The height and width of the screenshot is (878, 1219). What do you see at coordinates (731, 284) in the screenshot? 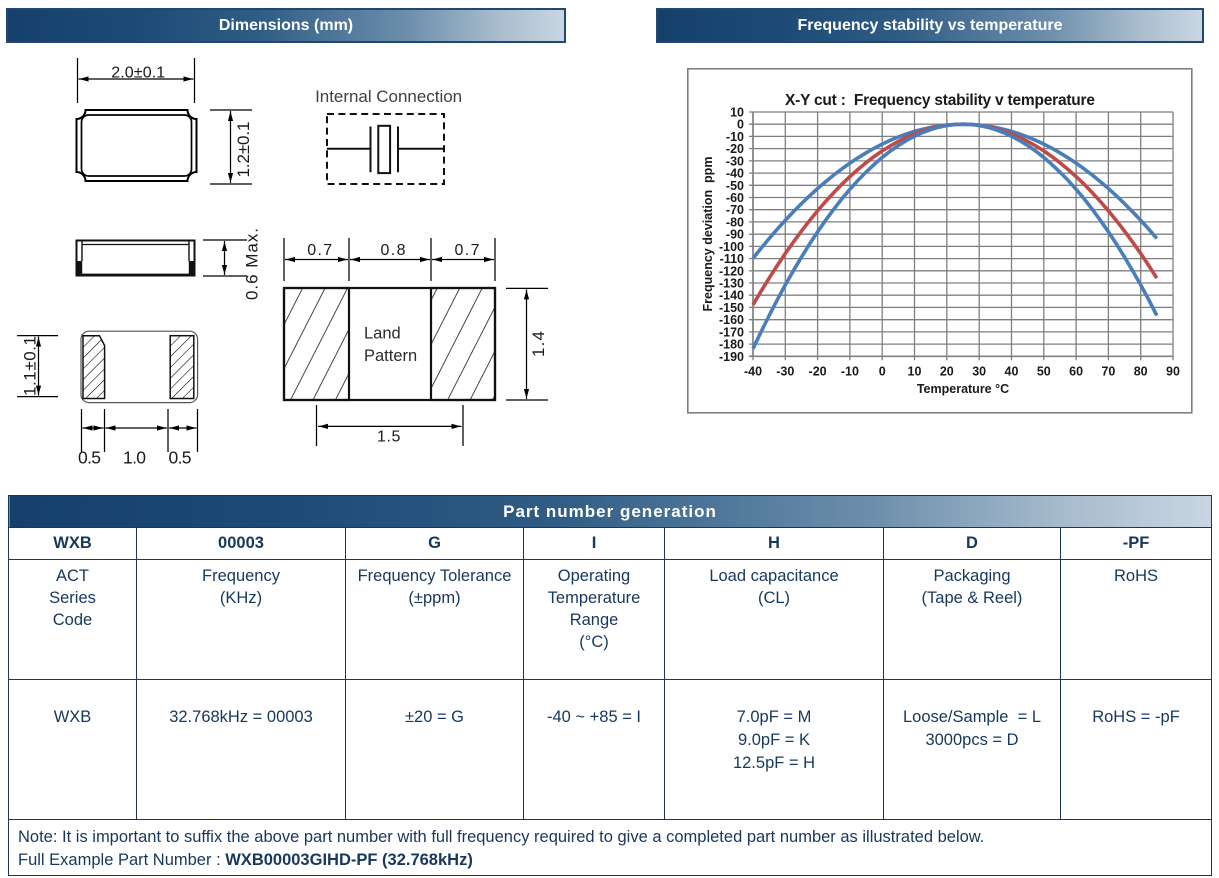
I see `svg-text: -130` at bounding box center [731, 284].